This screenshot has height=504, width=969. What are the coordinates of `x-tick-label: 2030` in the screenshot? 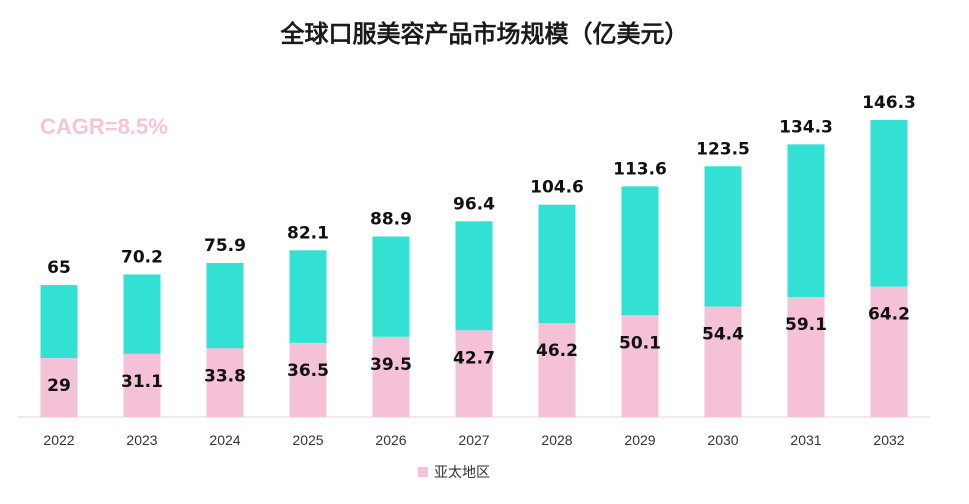 It's located at (722, 440).